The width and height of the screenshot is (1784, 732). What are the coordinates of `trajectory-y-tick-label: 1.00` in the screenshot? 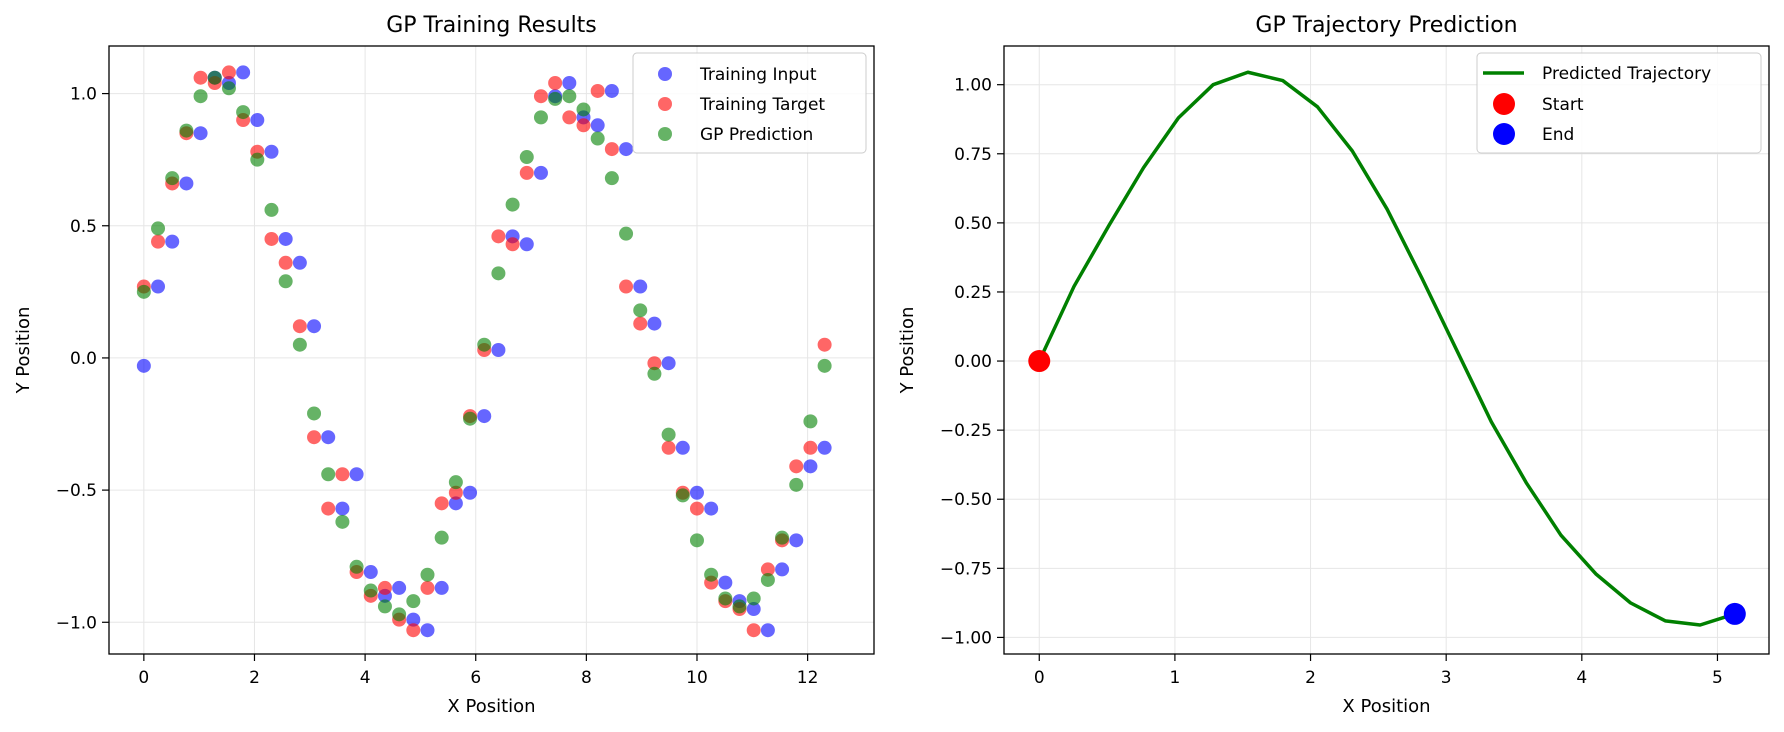 It's located at (973, 86).